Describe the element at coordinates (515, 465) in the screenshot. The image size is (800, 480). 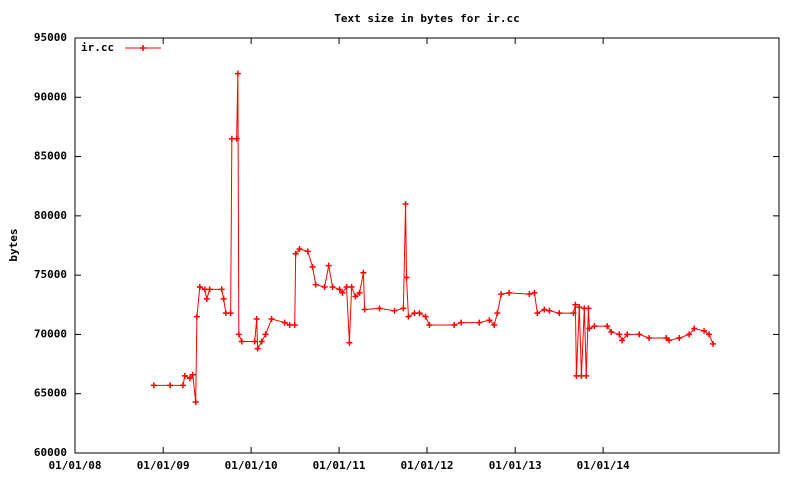
I see `x-tick-label: 01/01/13` at that location.